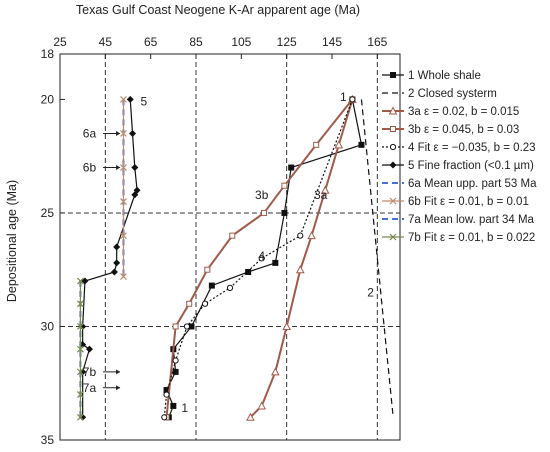 The height and width of the screenshot is (452, 550). I want to click on legend-entry: 5 Fine fraction (<0.1 µm), so click(458, 166).